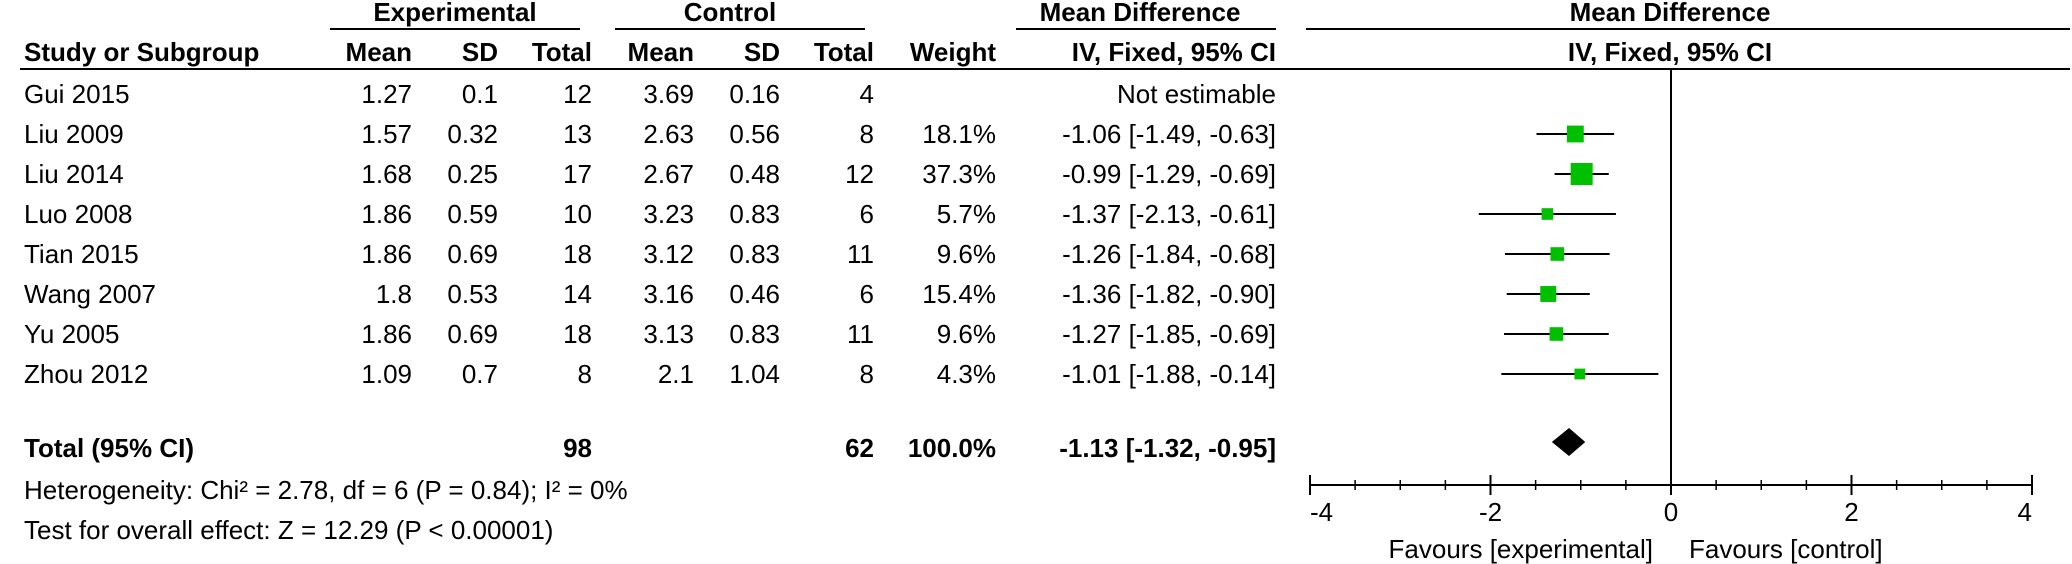 This screenshot has height=564, width=2072. What do you see at coordinates (668, 94) in the screenshot?
I see `ctrl-mean: 3.69` at bounding box center [668, 94].